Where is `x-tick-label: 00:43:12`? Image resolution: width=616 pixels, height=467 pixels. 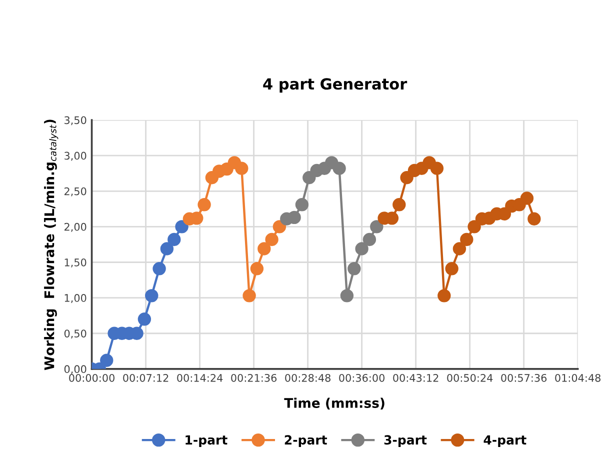 x-tick-label: 00:43:12 is located at coordinates (415, 378).